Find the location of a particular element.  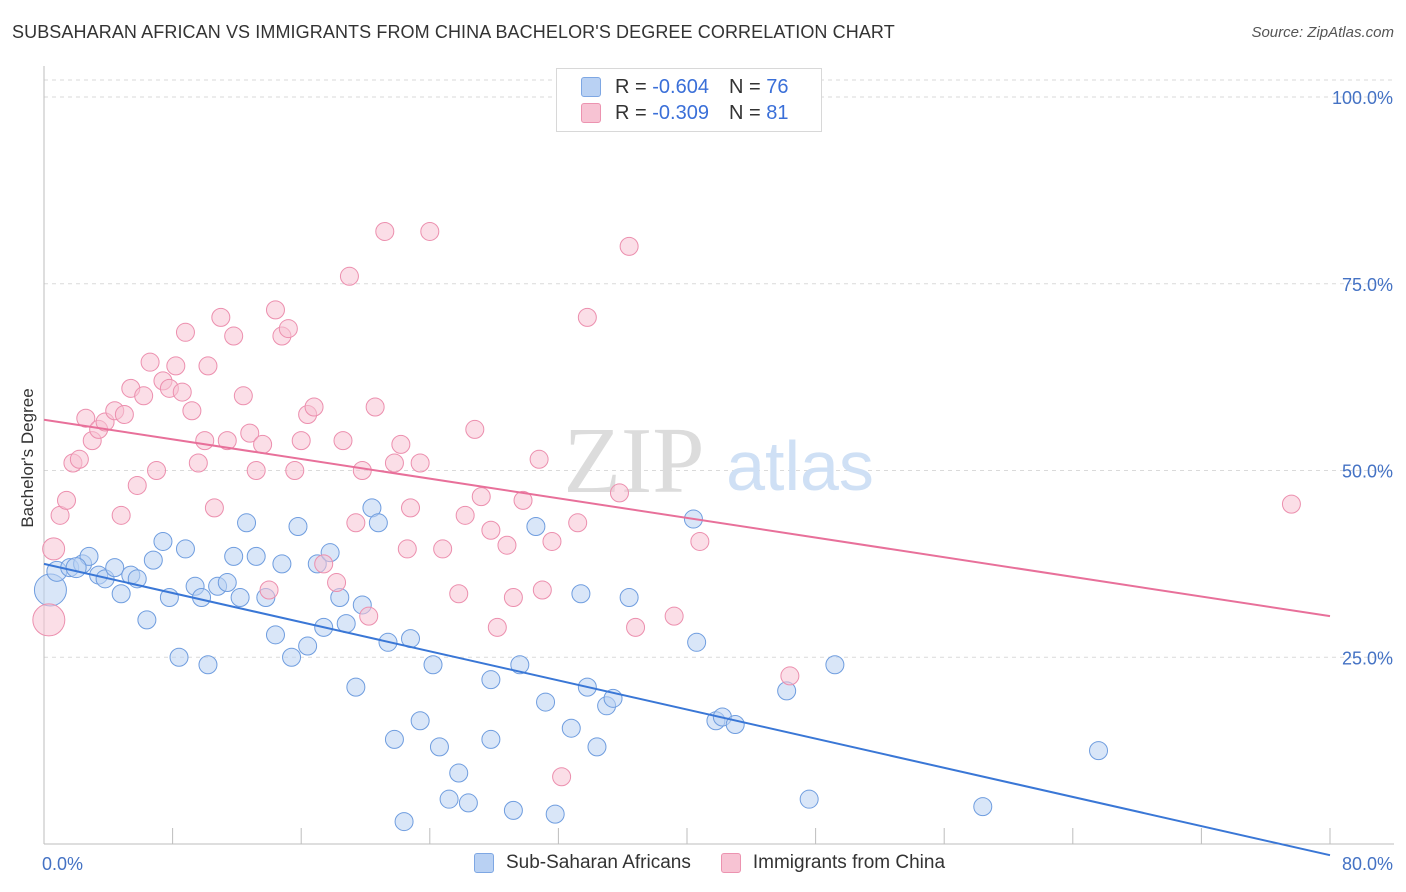

correlation-legend: R = -0.604 N = 76 R = -0.309 N = 81 is located at coordinates (689, 100).